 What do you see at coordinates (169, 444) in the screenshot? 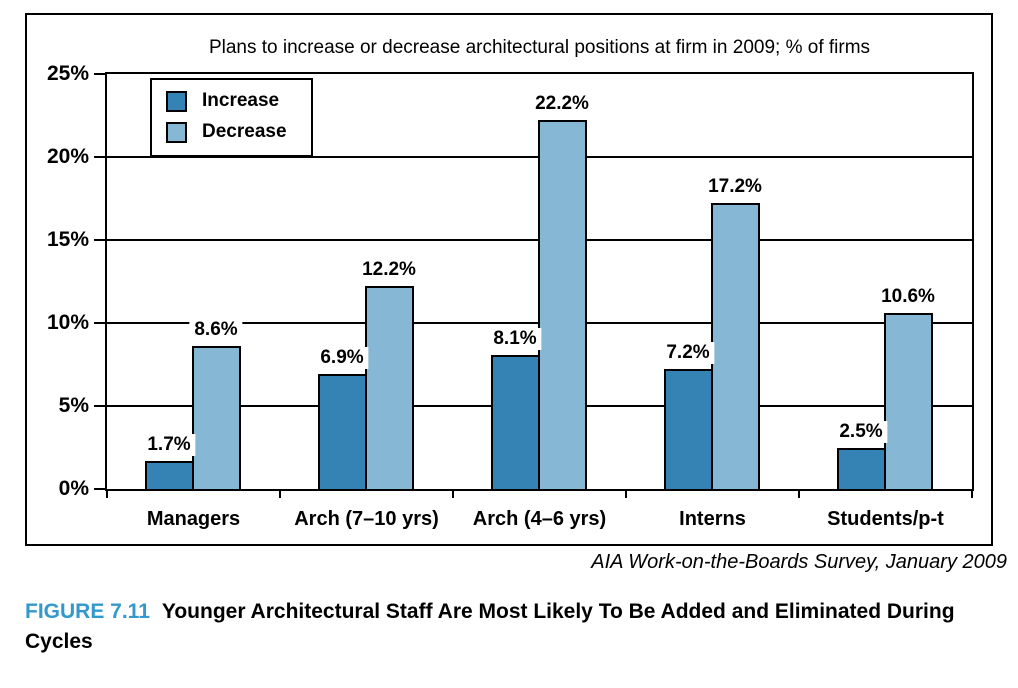
I see `value-label-increase: 1.7%` at bounding box center [169, 444].